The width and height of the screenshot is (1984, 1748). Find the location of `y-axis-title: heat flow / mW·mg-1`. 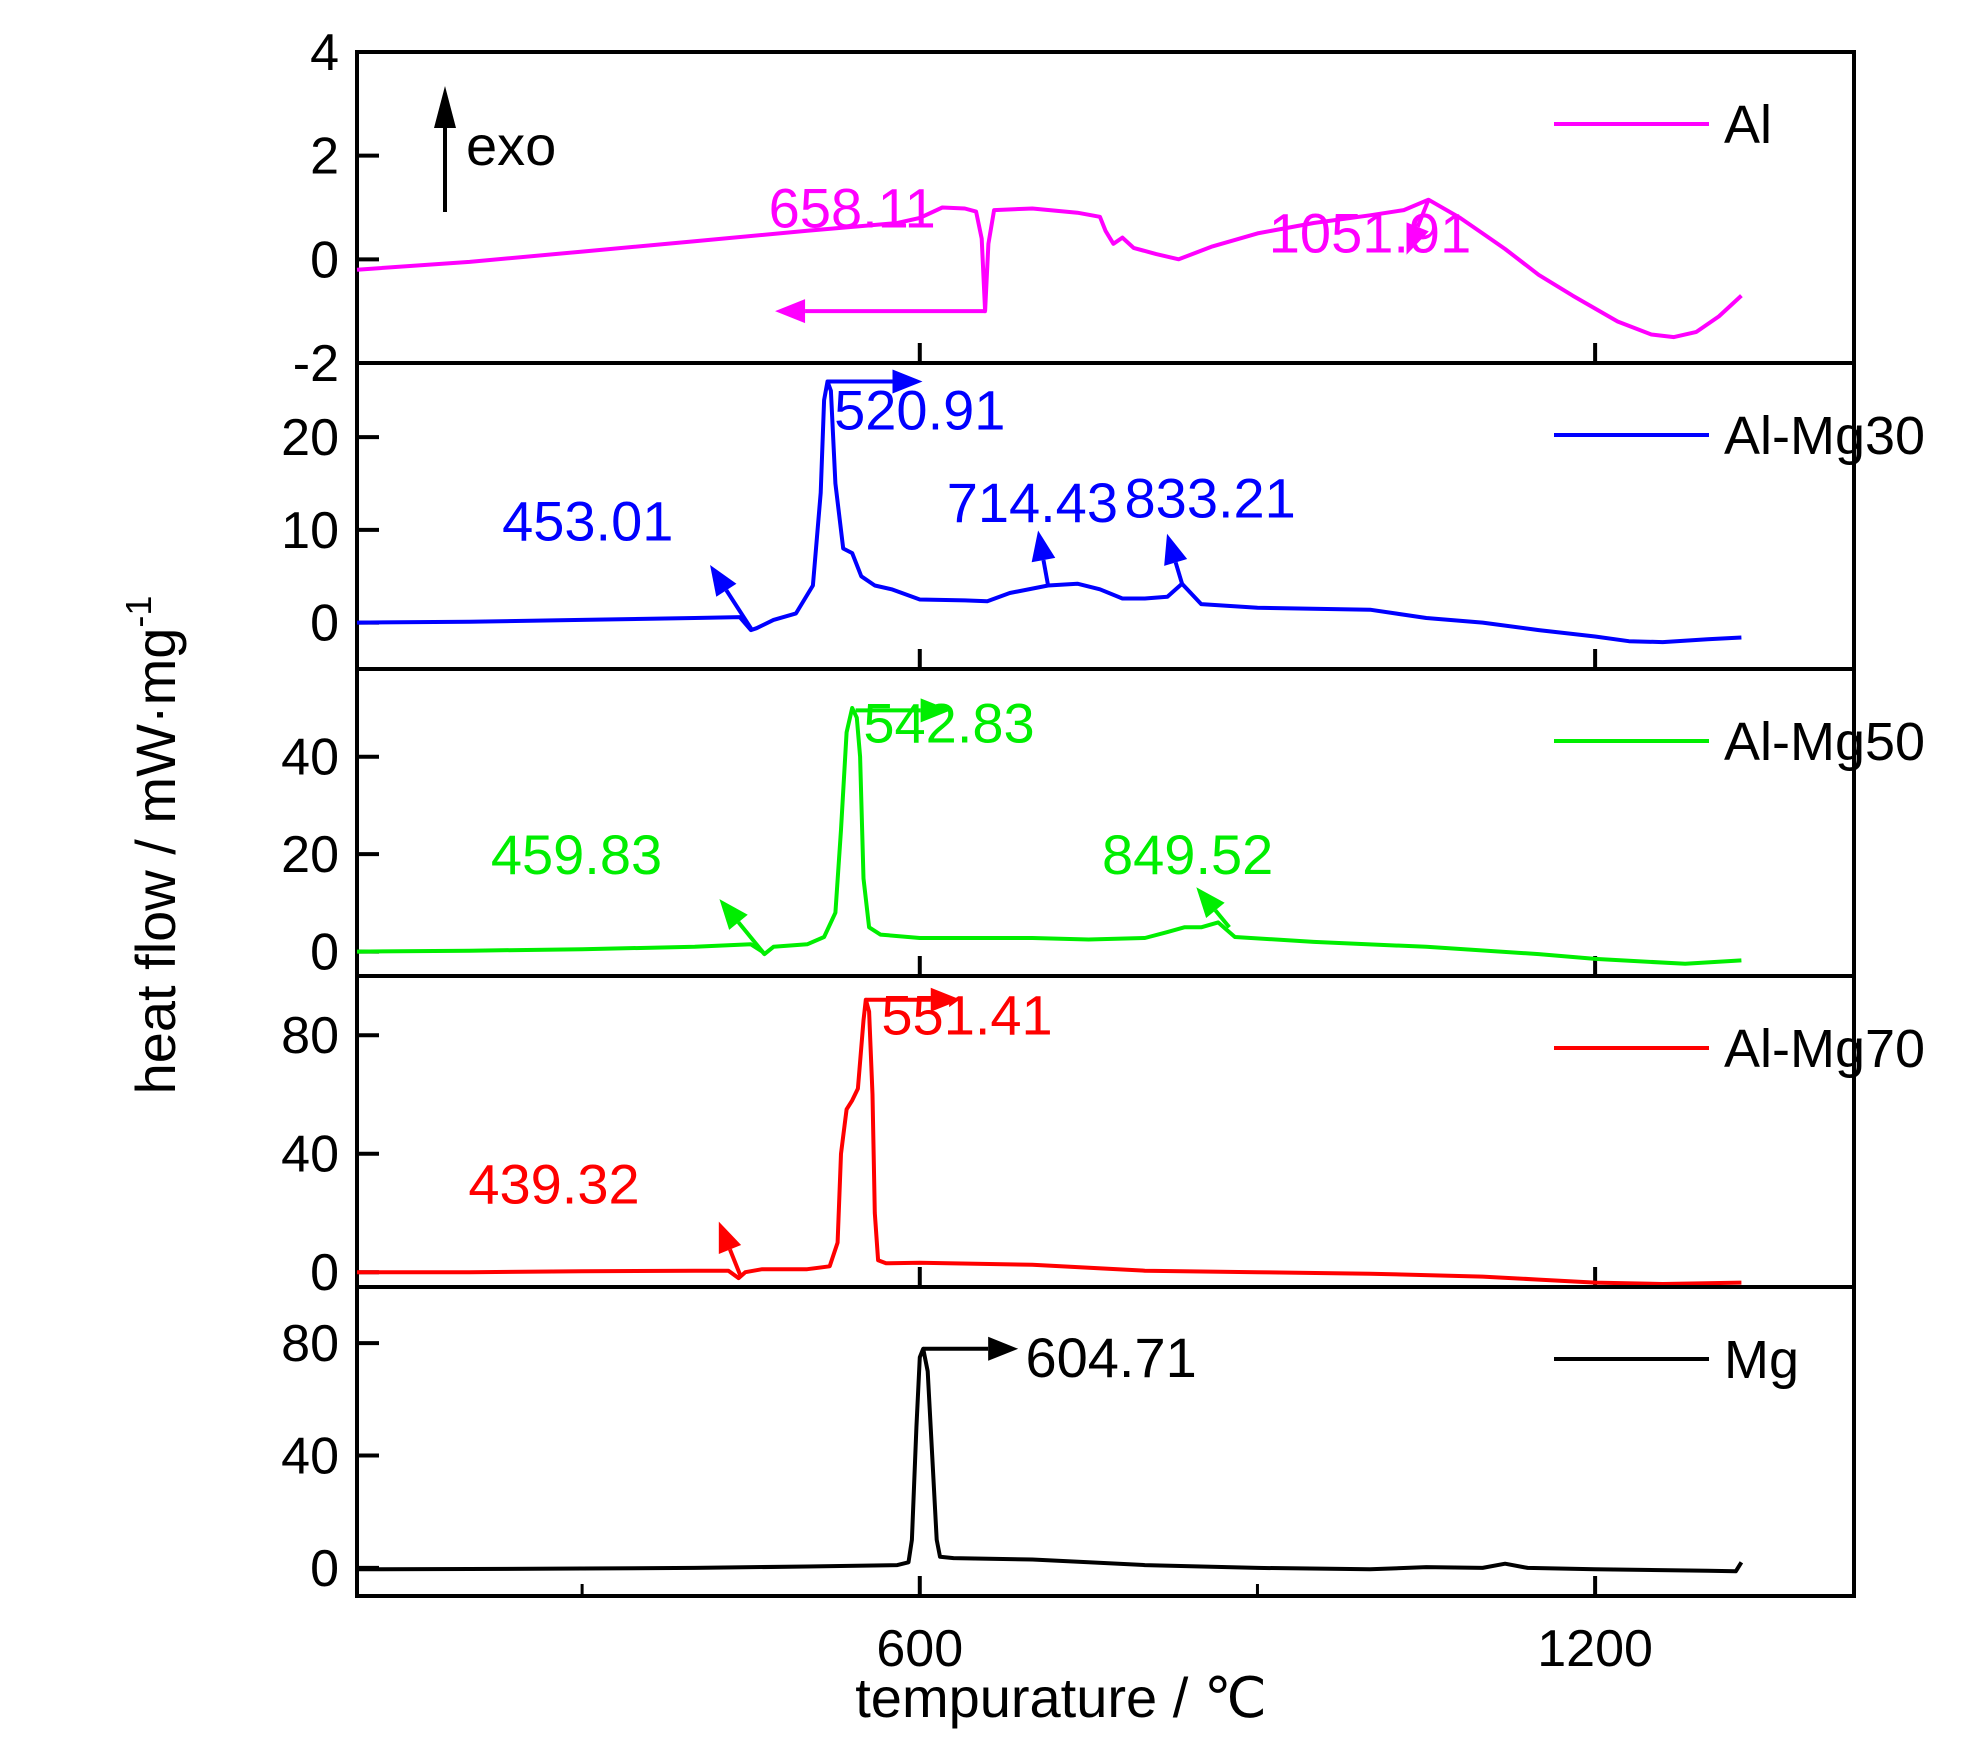

y-axis-title: heat flow / mW·mg-1 is located at coordinates (152, 845).